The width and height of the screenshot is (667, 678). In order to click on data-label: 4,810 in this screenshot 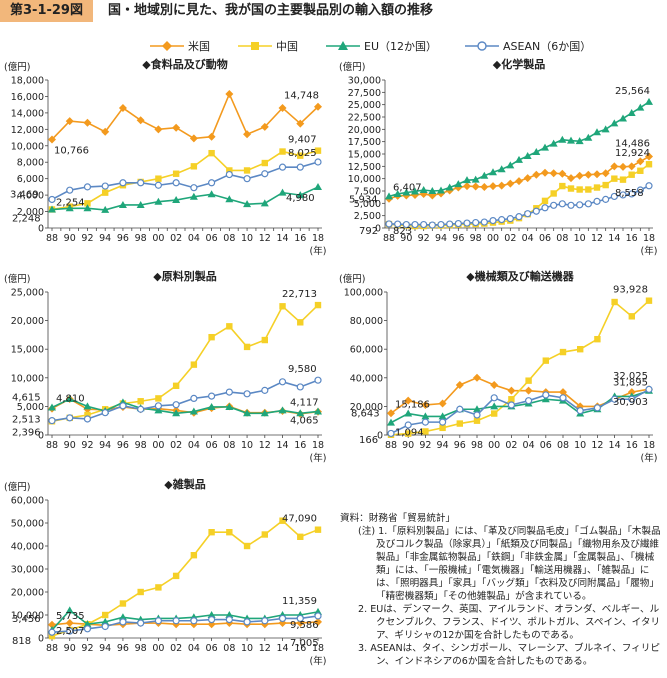, I will do `click(70, 398)`.